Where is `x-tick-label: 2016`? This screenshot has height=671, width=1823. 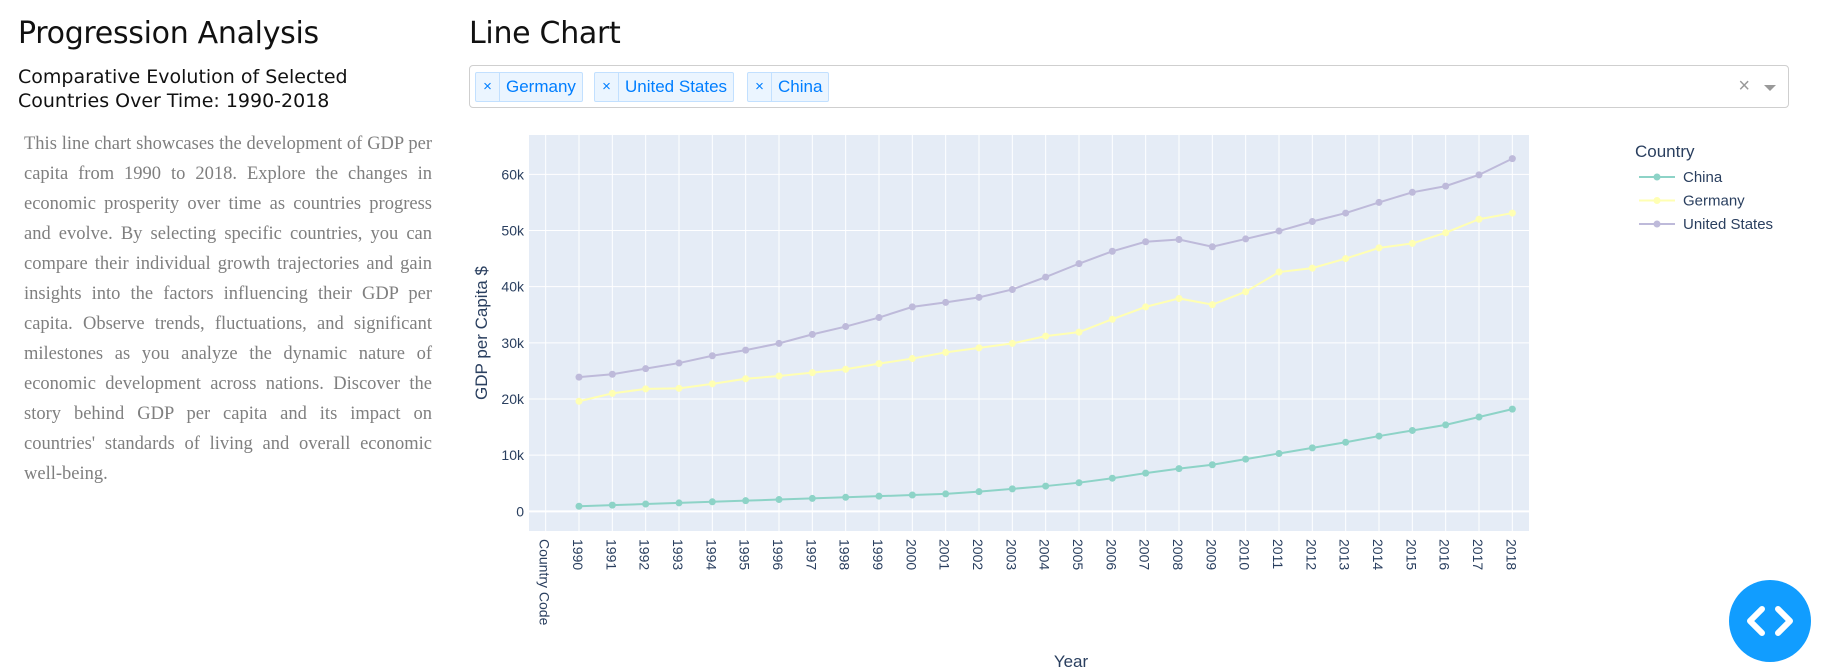 x-tick-label: 2016 is located at coordinates (1445, 554).